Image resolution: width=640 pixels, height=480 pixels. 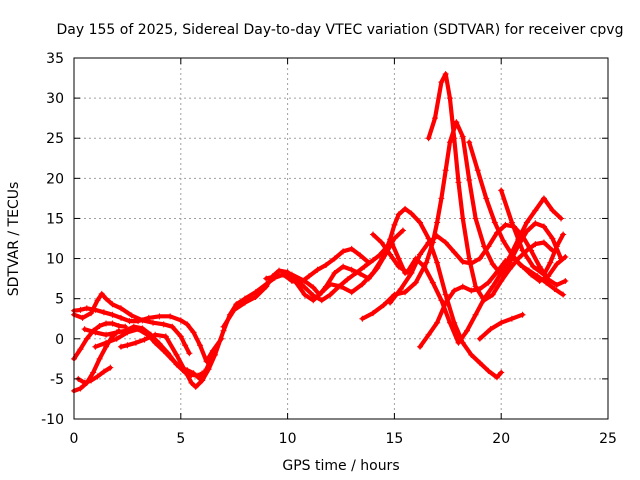 What do you see at coordinates (288, 439) in the screenshot?
I see `x-tick-label: 10` at bounding box center [288, 439].